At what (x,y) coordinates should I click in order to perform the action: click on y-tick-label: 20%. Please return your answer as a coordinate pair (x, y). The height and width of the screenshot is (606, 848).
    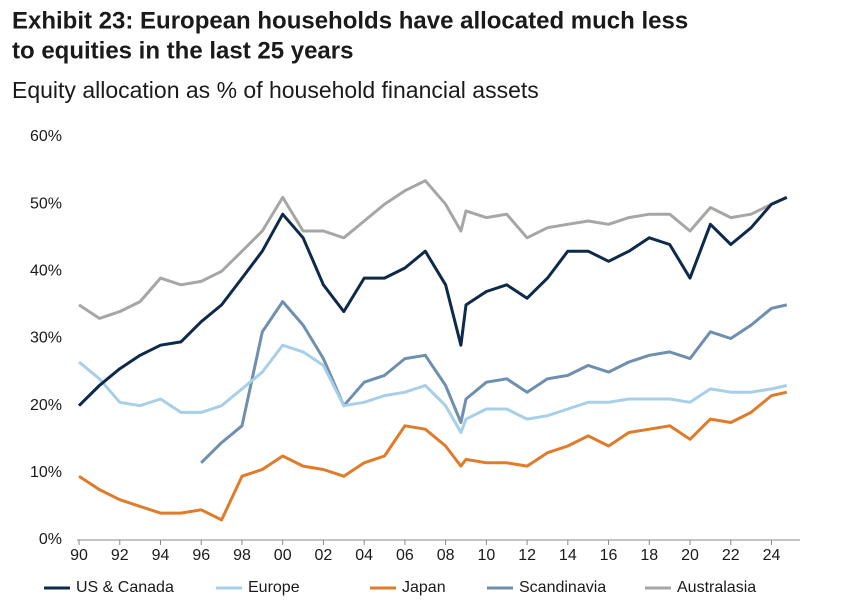
    Looking at the image, I should click on (46, 405).